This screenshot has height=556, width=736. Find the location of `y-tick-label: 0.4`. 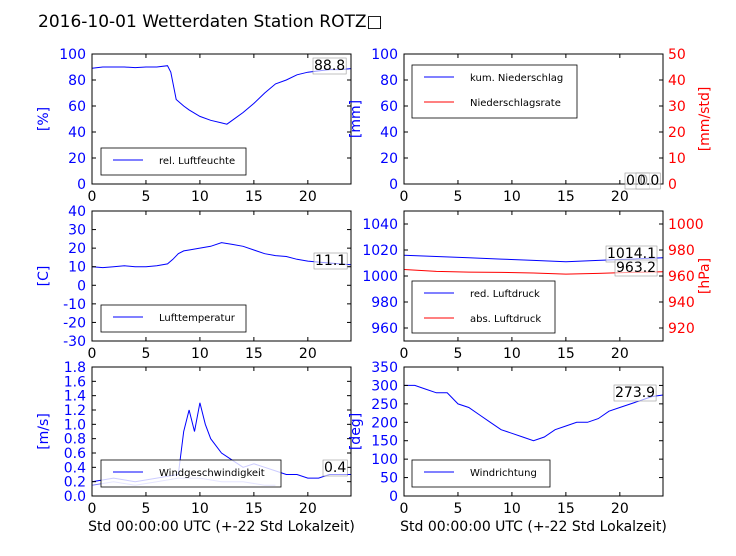

y-tick-label: 0.4 is located at coordinates (75, 468).